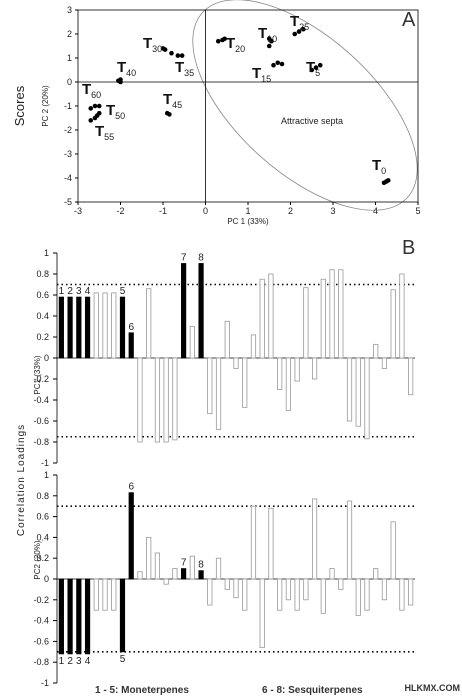 This screenshot has width=462, height=700. I want to click on series-label: T50, so click(115, 111).